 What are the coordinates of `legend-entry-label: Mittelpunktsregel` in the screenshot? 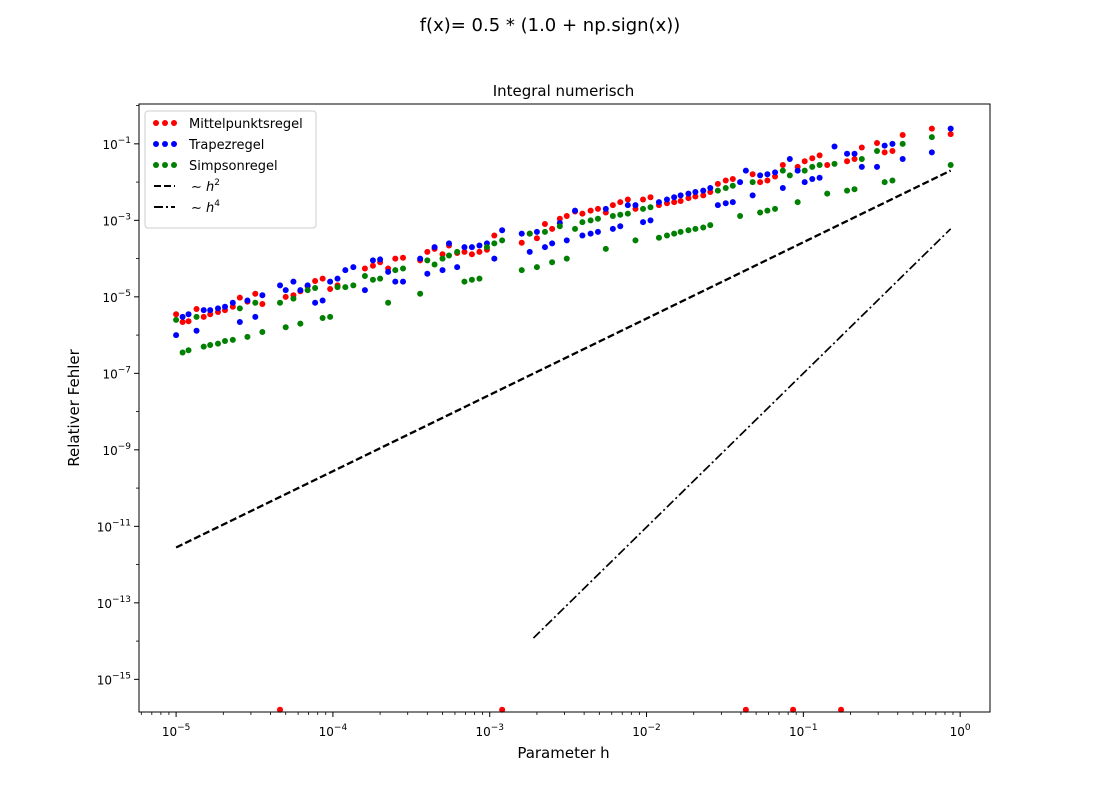 It's located at (246, 124).